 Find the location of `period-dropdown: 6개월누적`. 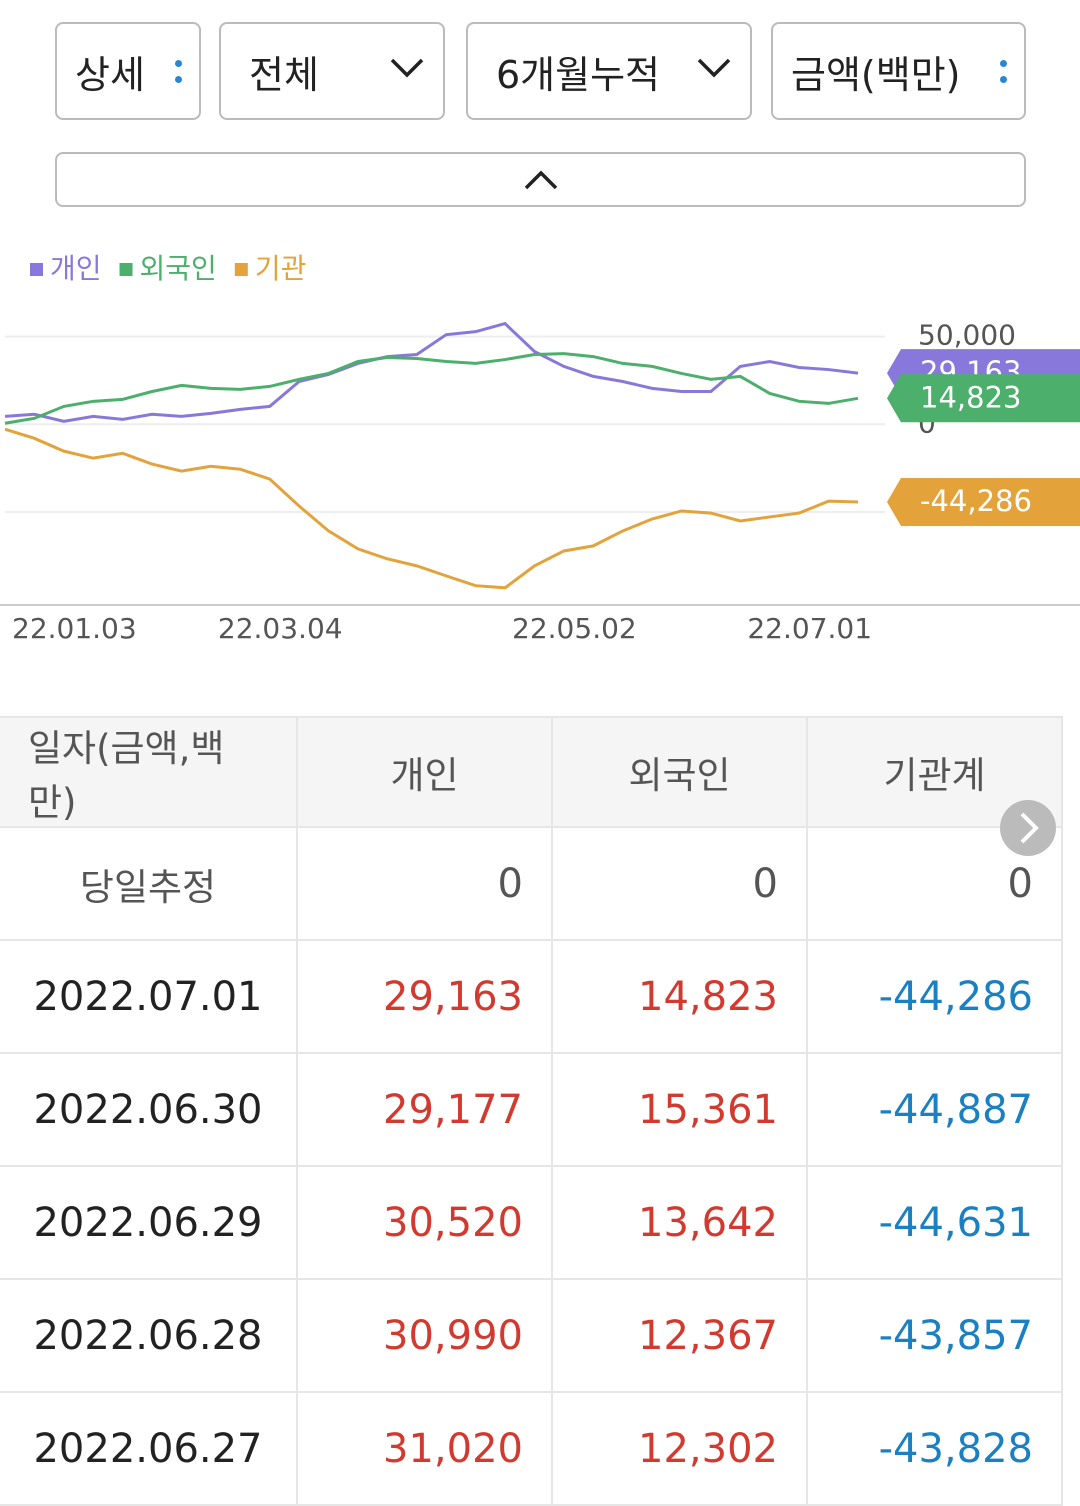

period-dropdown: 6개월누적 is located at coordinates (609, 71).